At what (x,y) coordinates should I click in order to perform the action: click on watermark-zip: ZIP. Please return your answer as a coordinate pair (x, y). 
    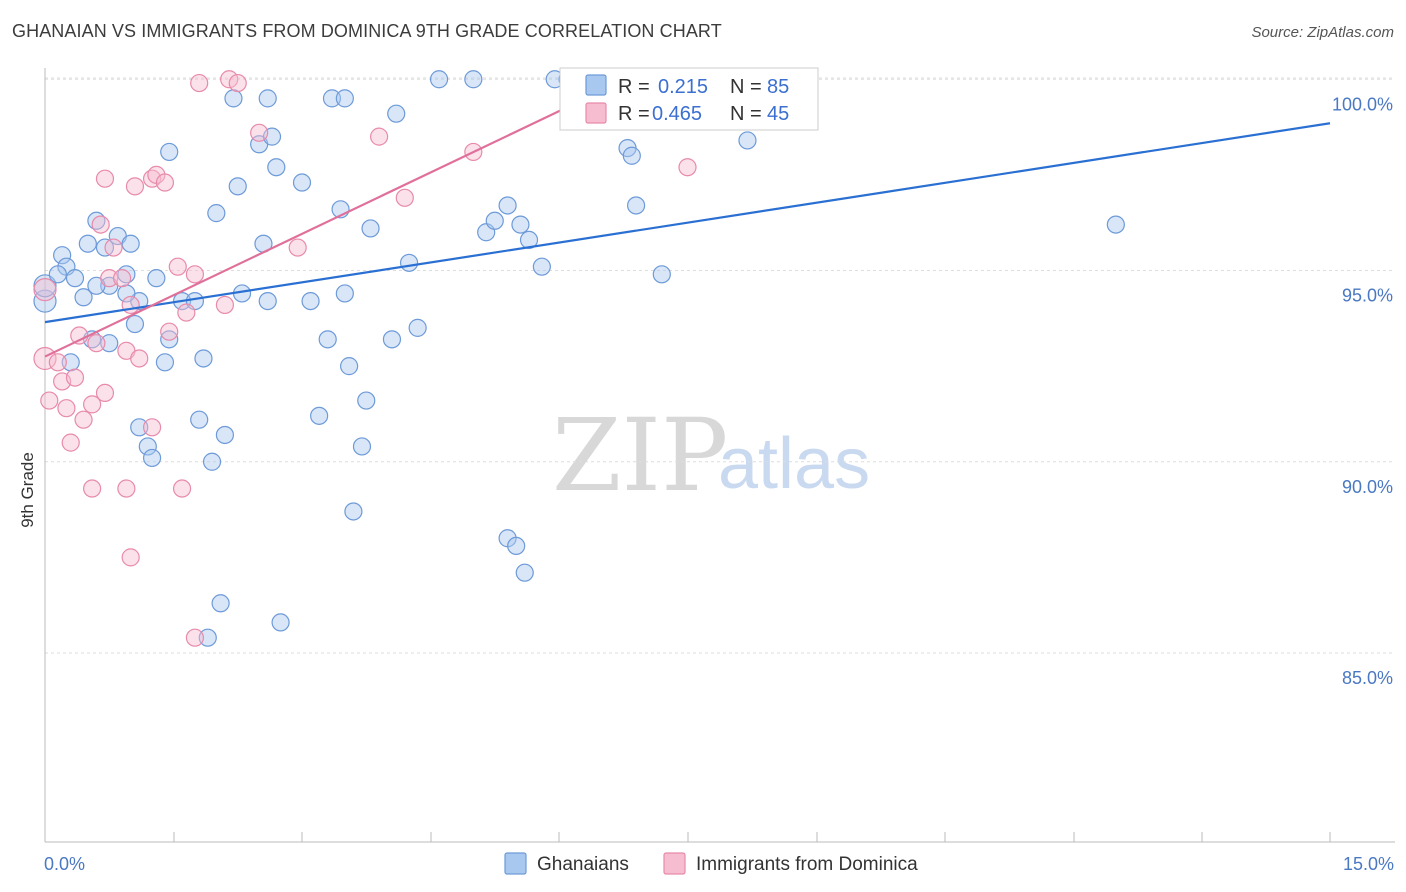
    Looking at the image, I should click on (640, 455).